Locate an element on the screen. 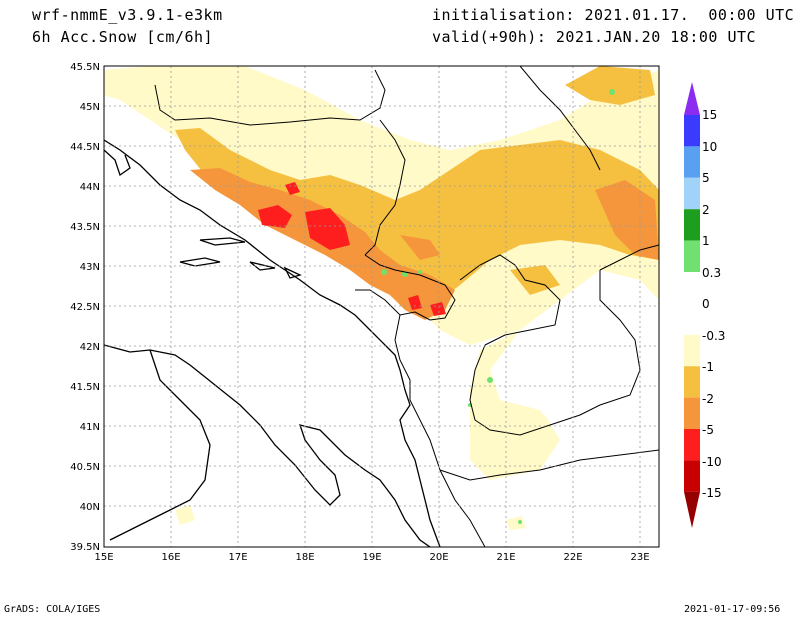  colorbar-top-arrow is located at coordinates (692, 98).